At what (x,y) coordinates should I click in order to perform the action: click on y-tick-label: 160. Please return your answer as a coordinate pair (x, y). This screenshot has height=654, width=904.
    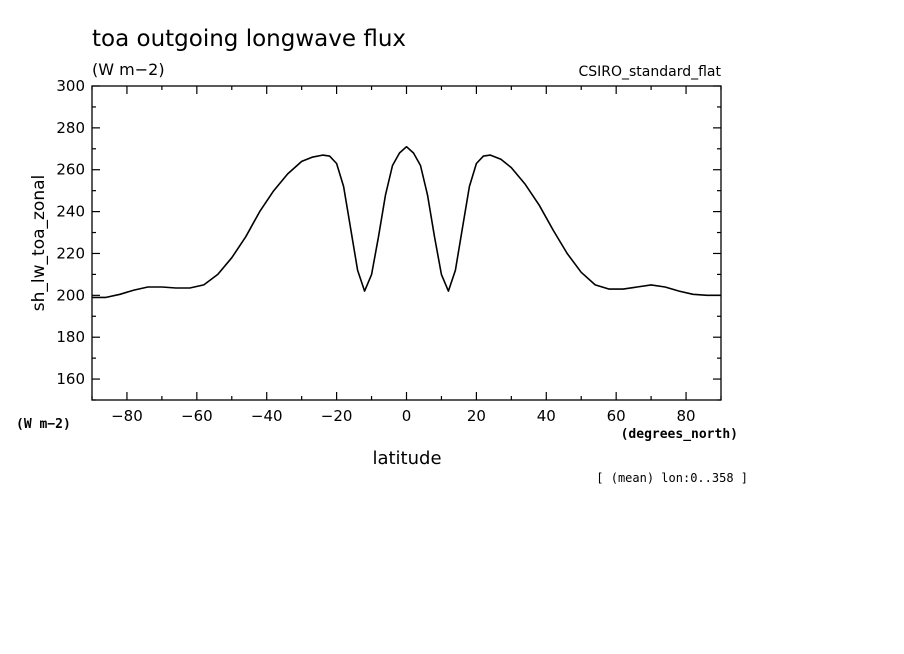
    Looking at the image, I should click on (70, 379).